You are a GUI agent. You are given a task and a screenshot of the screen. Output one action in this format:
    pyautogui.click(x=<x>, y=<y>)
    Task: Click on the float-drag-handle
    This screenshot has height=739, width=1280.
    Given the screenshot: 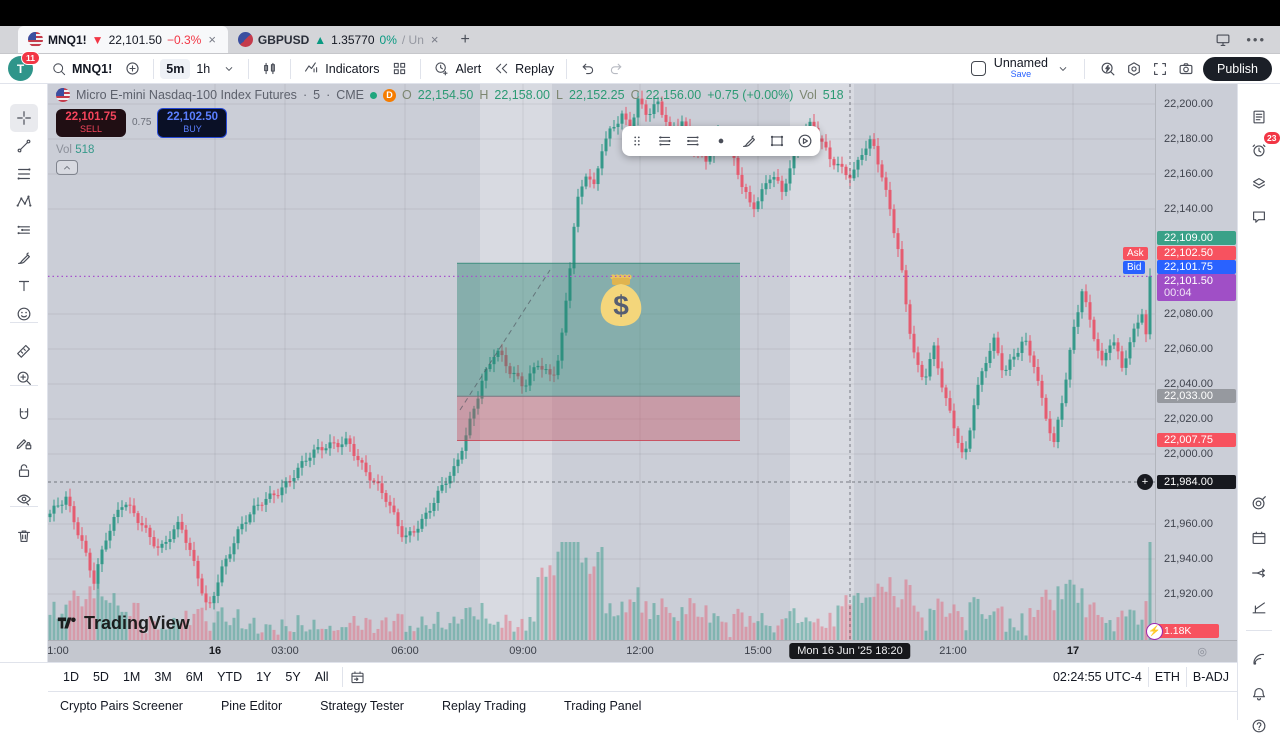 What is the action you would take?
    pyautogui.click(x=637, y=141)
    